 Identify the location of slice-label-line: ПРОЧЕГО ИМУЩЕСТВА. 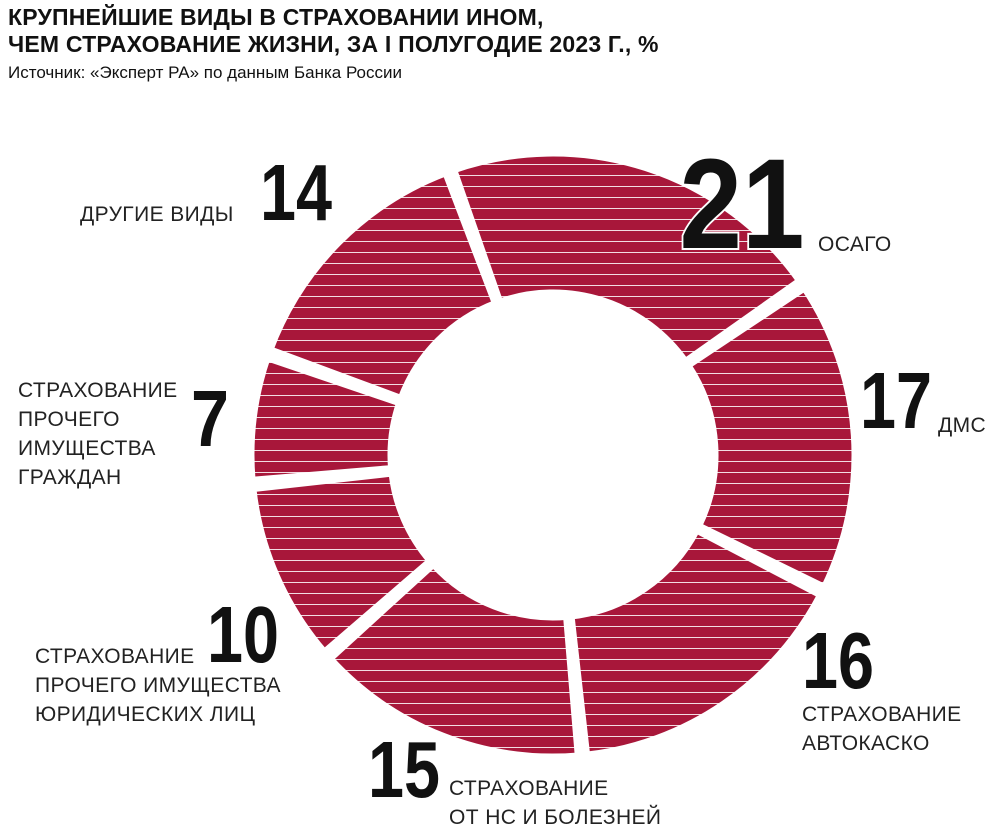
(158, 685).